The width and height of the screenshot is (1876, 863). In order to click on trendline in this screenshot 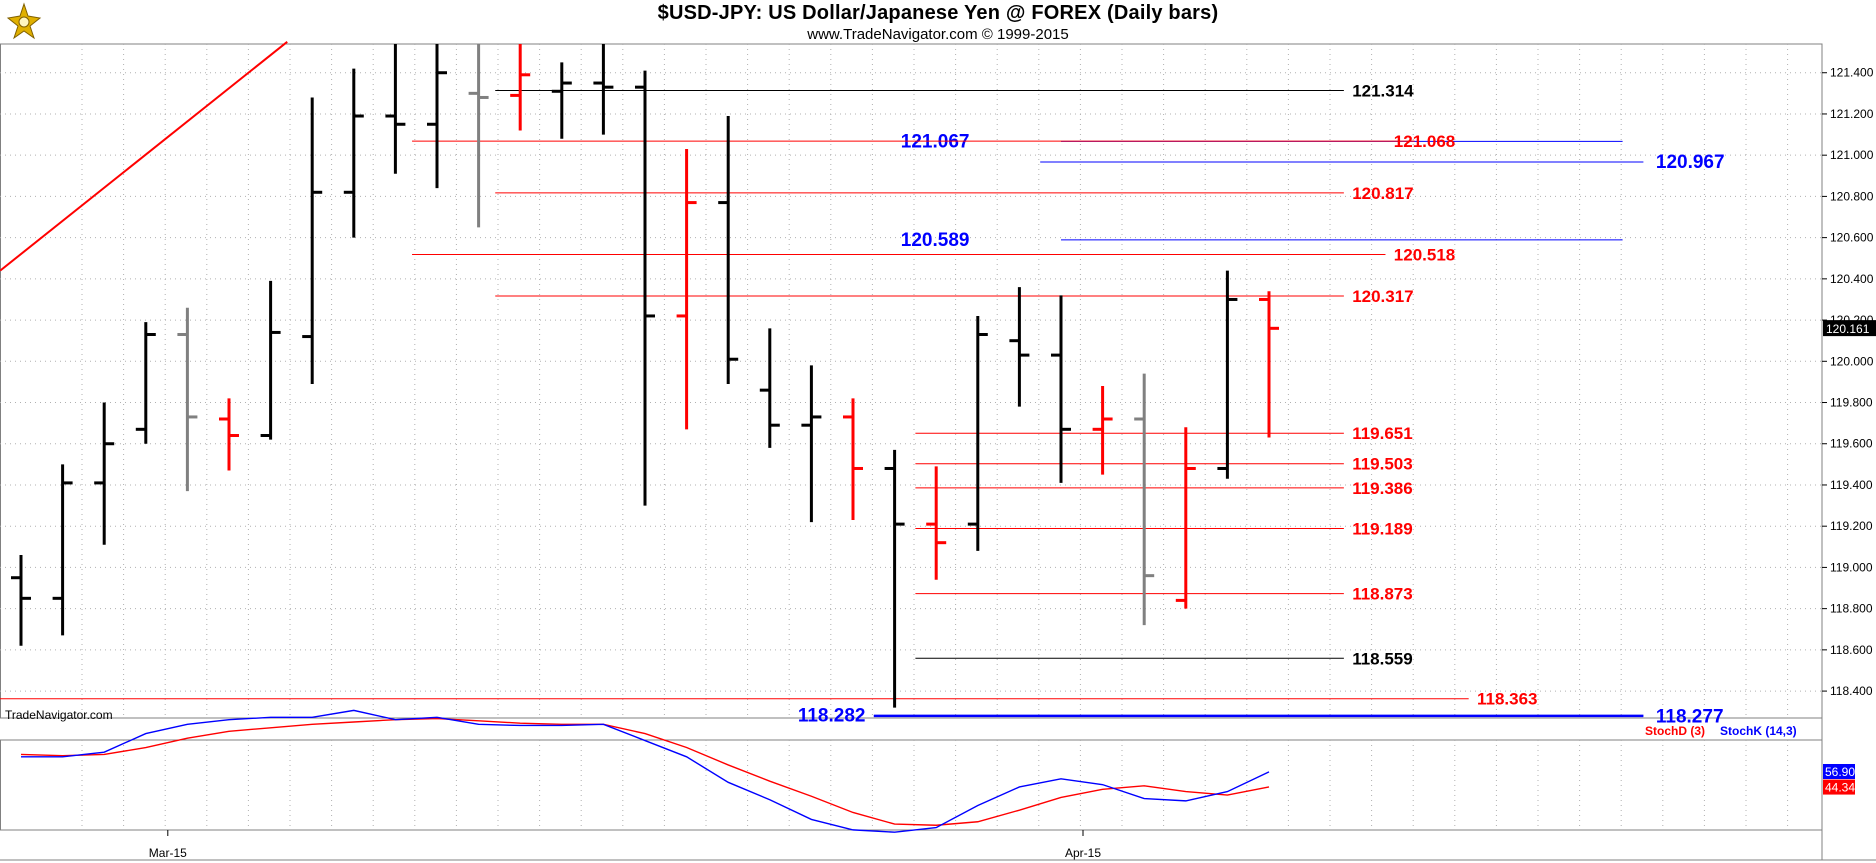, I will do `click(144, 156)`.